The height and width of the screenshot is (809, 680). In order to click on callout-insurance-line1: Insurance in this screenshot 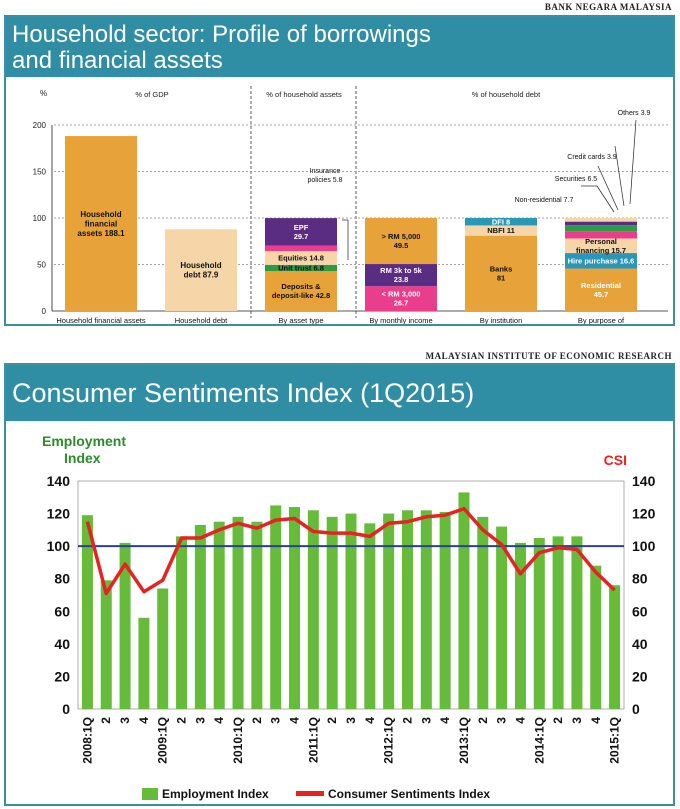, I will do `click(325, 171)`.